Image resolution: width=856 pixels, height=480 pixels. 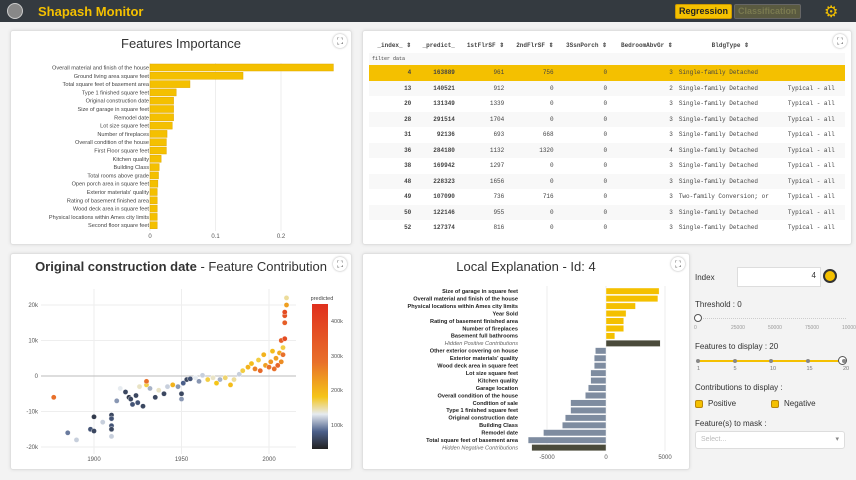 What do you see at coordinates (815, 45) in the screenshot?
I see `column-header` at bounding box center [815, 45].